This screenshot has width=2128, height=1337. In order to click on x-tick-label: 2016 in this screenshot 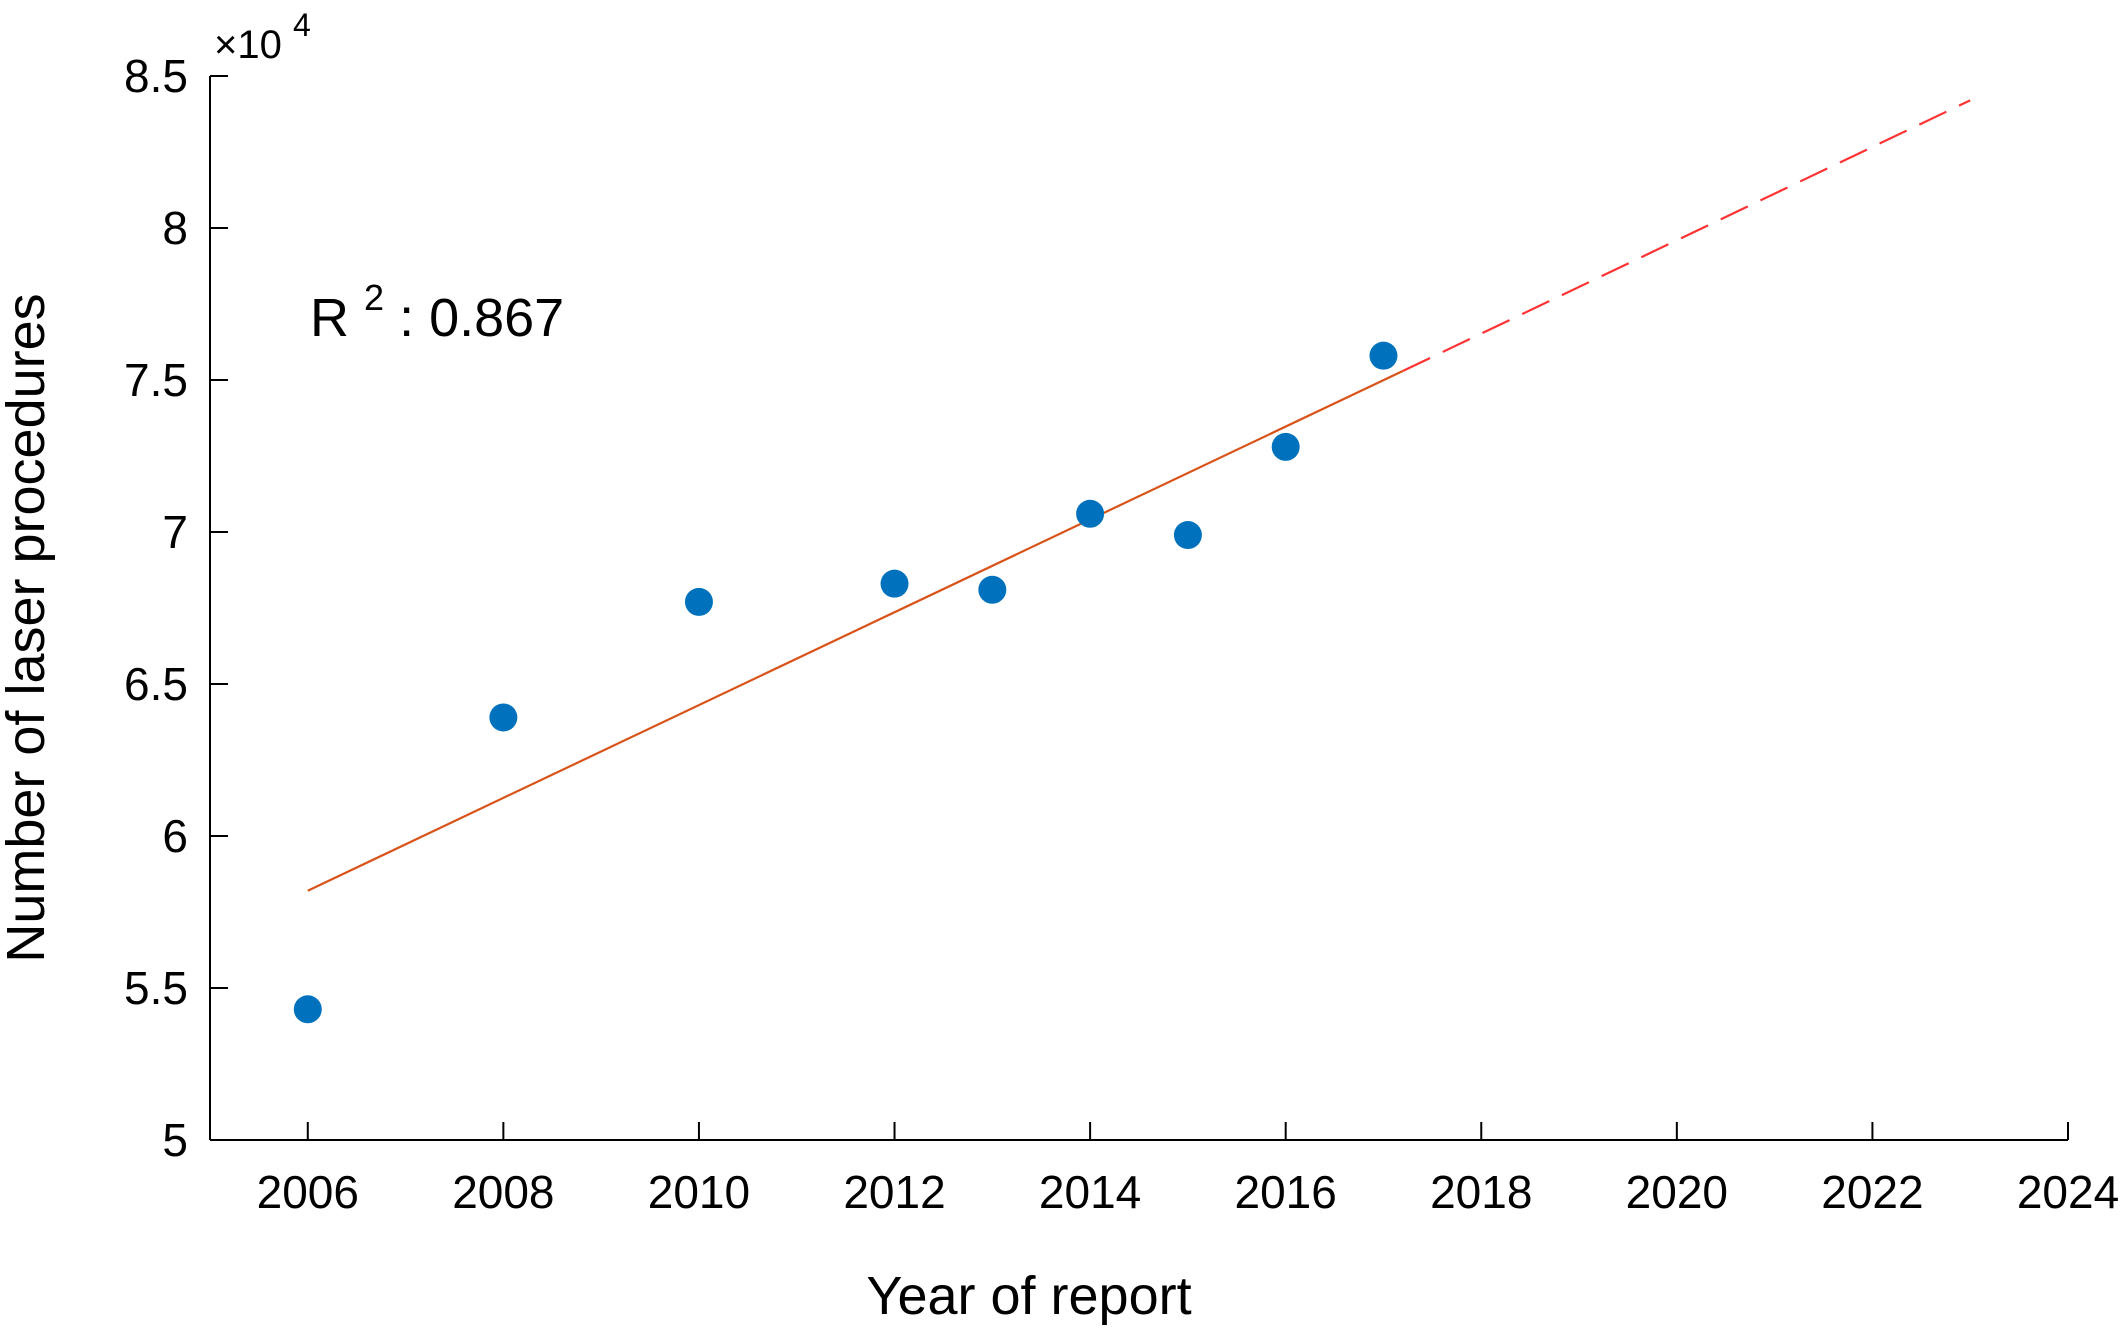, I will do `click(1286, 1192)`.